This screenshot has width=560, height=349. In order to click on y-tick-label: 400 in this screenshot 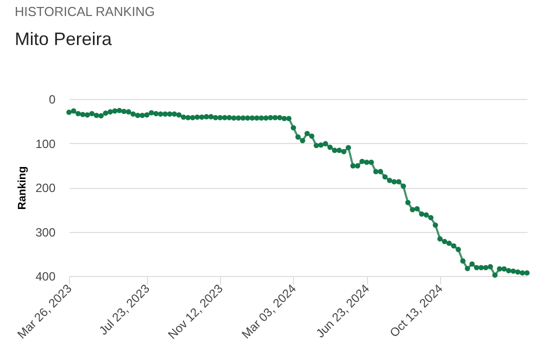, I will do `click(45, 277)`.